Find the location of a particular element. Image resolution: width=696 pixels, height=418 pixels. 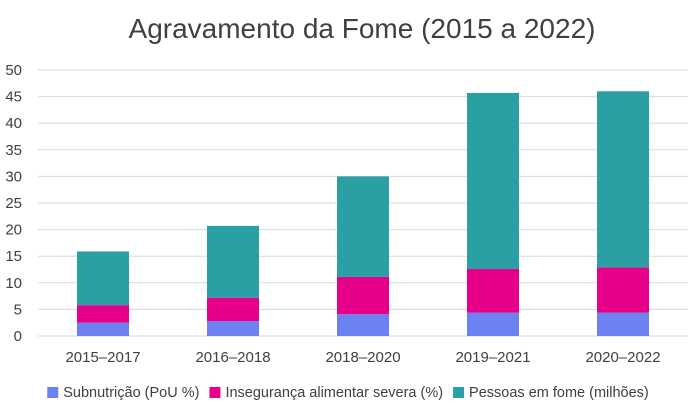

legend-label: Subnutrição (PoU %) is located at coordinates (131, 393).